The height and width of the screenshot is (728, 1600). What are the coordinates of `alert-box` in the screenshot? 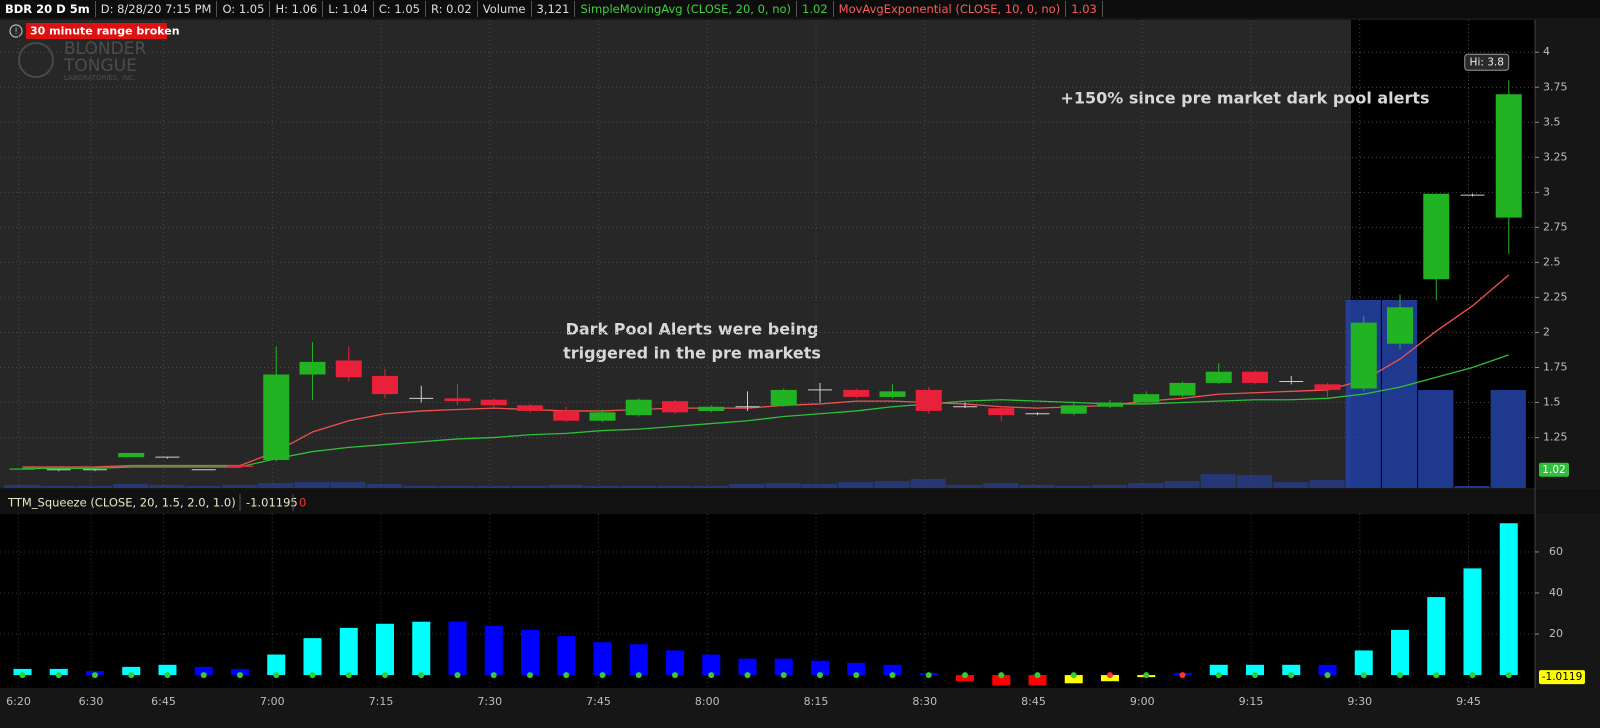 It's located at (96, 31).